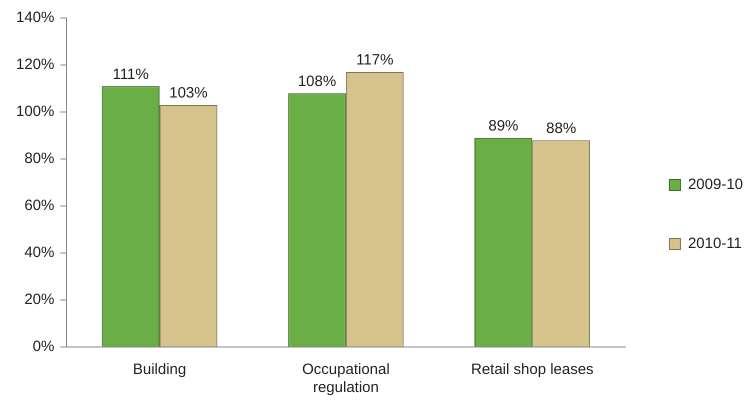 The height and width of the screenshot is (415, 753). Describe the element at coordinates (130, 74) in the screenshot. I see `data-label: 111%` at that location.